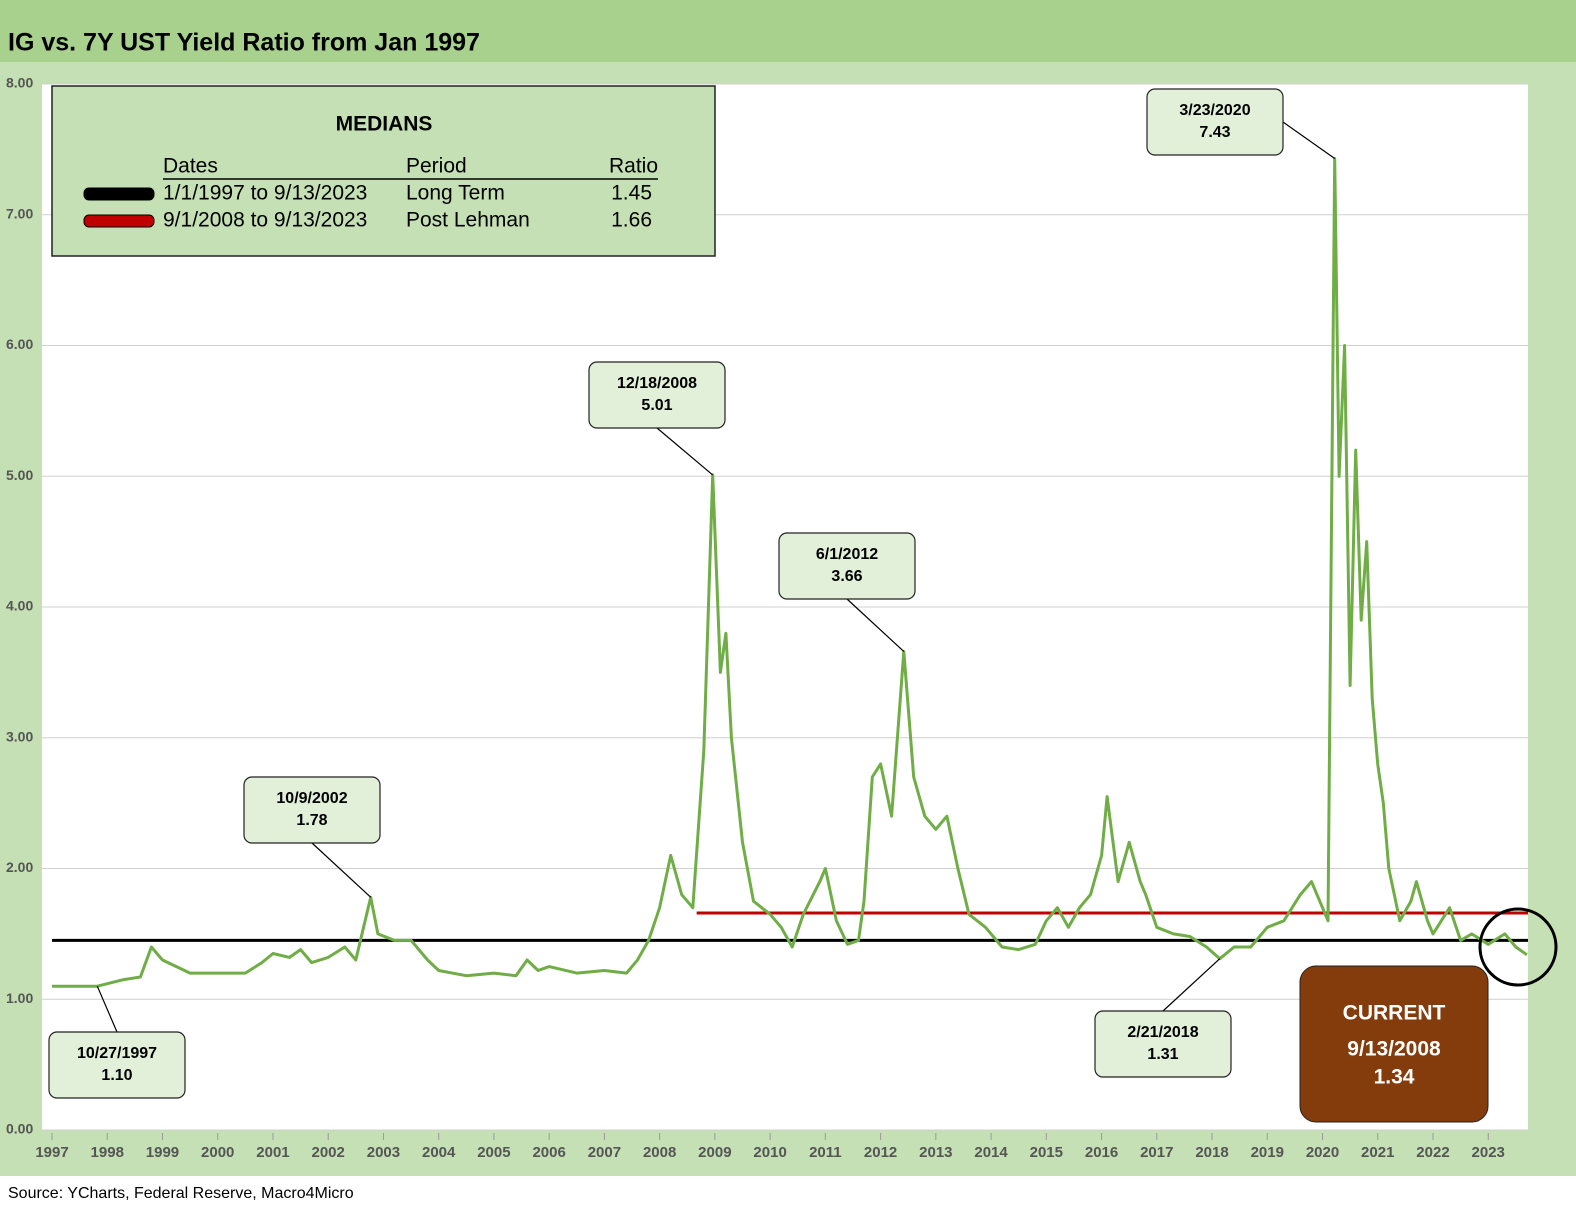 Image resolution: width=1576 pixels, height=1220 pixels. Describe the element at coordinates (991, 1152) in the screenshot. I see `x-tick-label: 2014` at that location.